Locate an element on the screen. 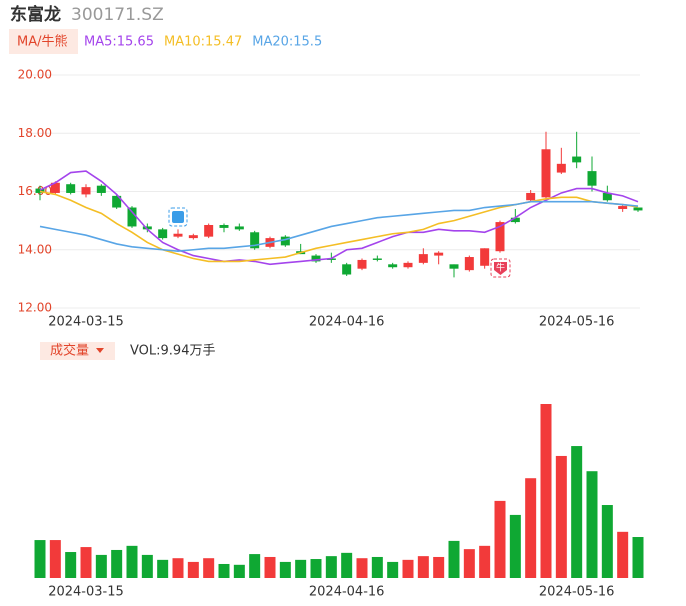 The image size is (686, 606). ma-button-bg is located at coordinates (43, 41).